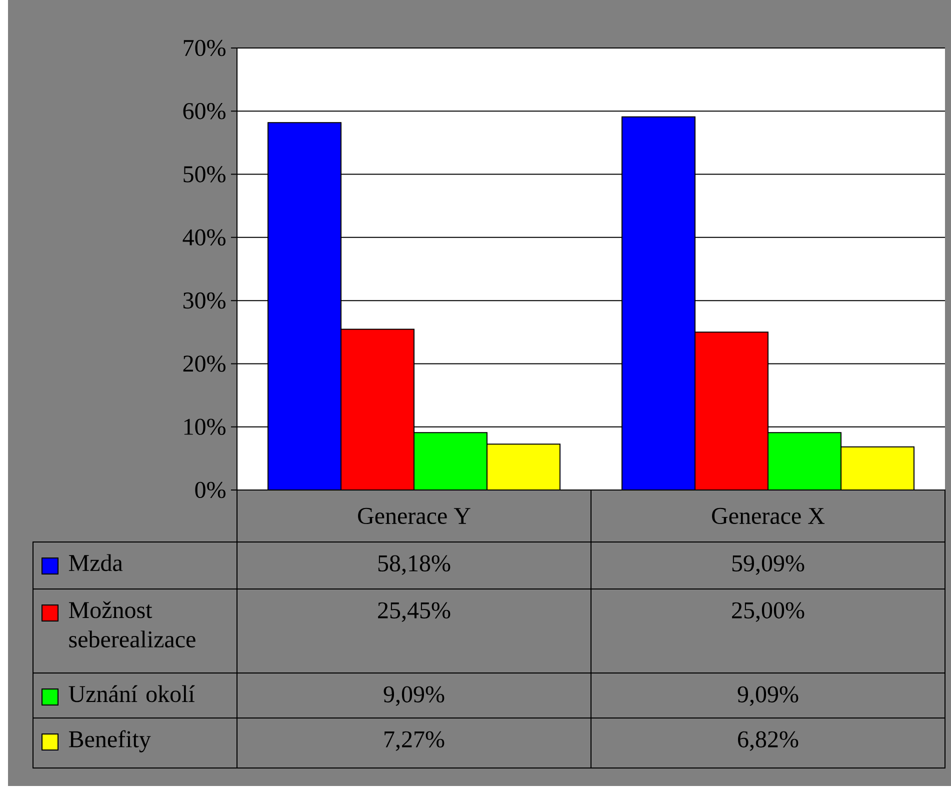 This screenshot has height=800, width=951. Describe the element at coordinates (204, 300) in the screenshot. I see `y-tick-label: 30%` at that location.